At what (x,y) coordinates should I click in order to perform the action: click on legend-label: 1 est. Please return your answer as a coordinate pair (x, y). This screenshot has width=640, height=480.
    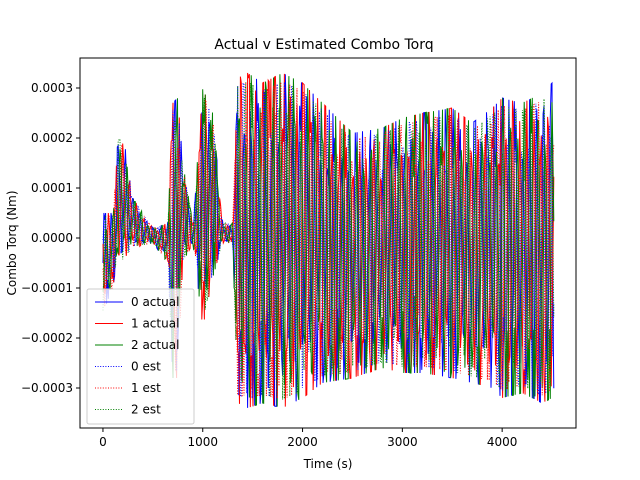
    Looking at the image, I should click on (146, 388).